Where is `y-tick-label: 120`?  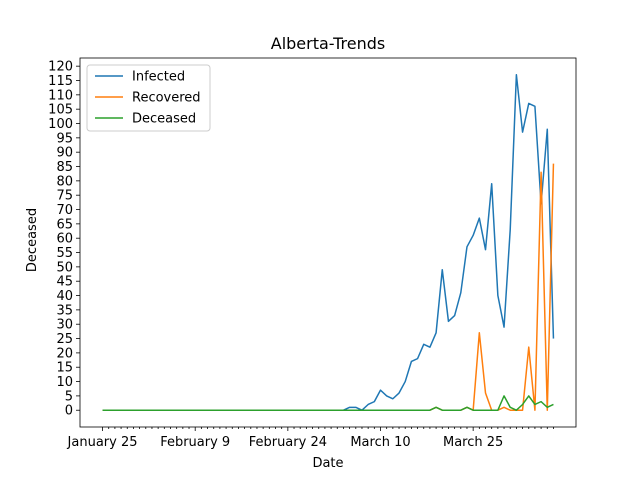 y-tick-label: 120 is located at coordinates (60, 67).